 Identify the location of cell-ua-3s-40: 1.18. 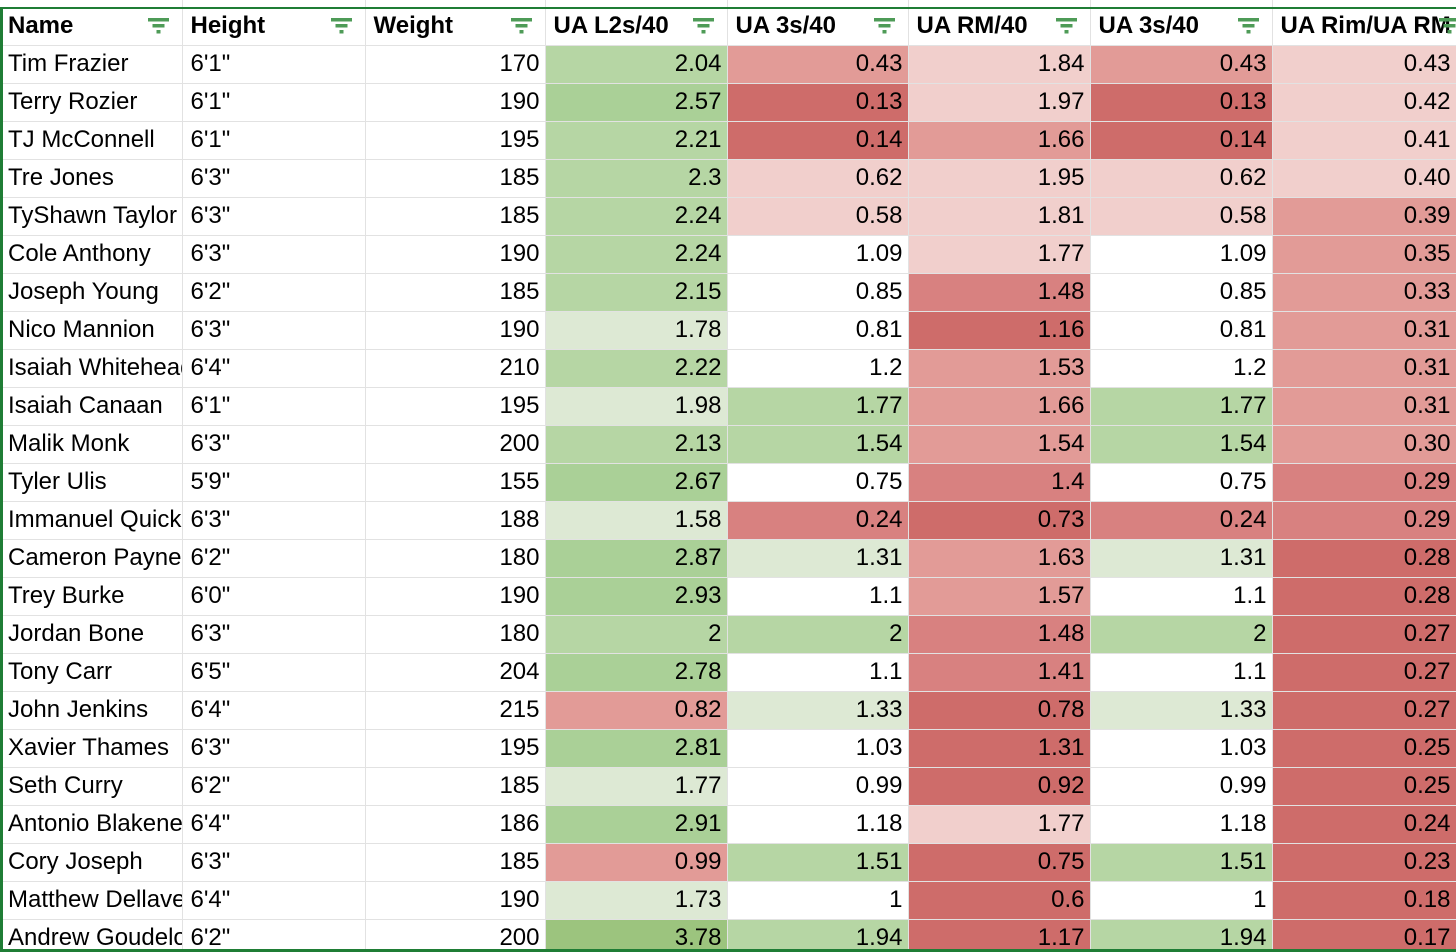
(818, 824).